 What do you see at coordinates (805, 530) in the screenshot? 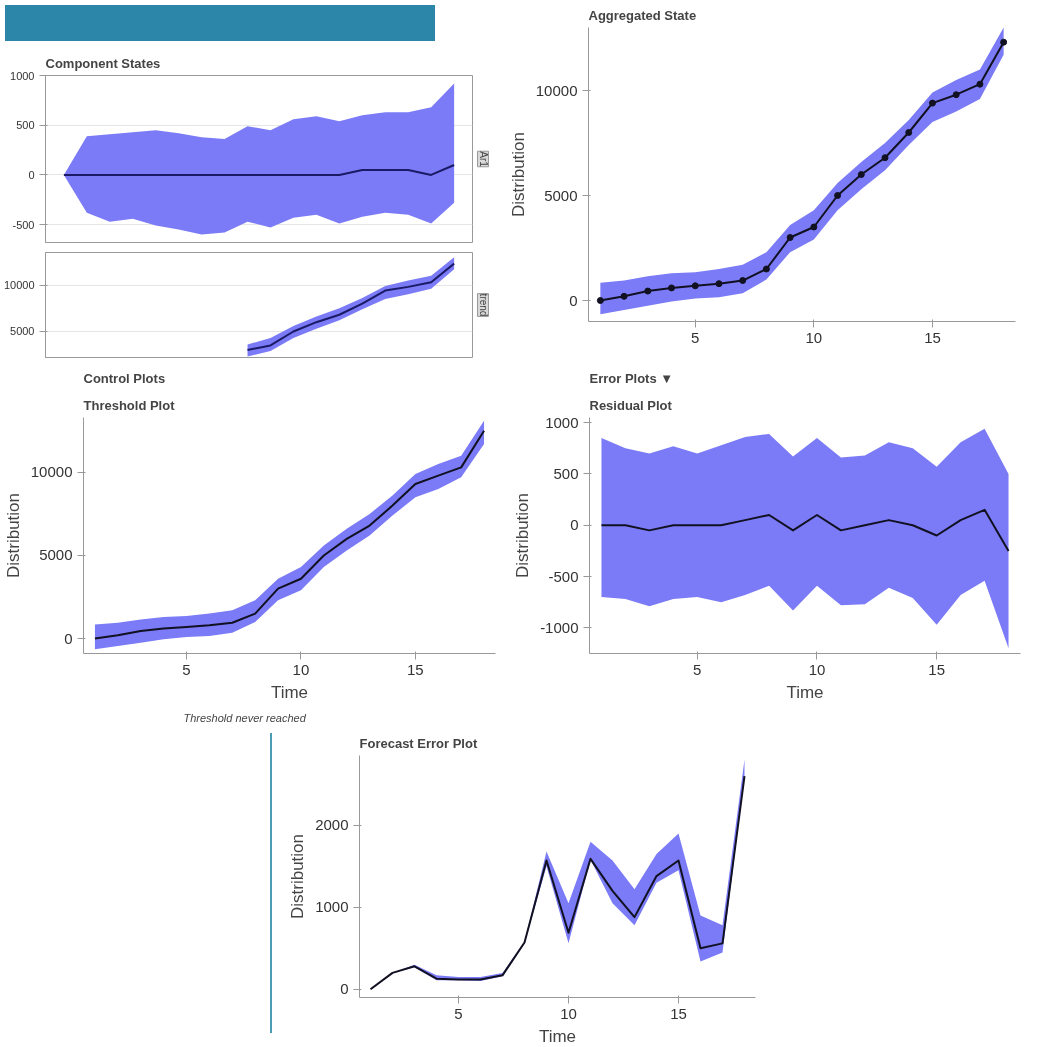
I see `line-series` at bounding box center [805, 530].